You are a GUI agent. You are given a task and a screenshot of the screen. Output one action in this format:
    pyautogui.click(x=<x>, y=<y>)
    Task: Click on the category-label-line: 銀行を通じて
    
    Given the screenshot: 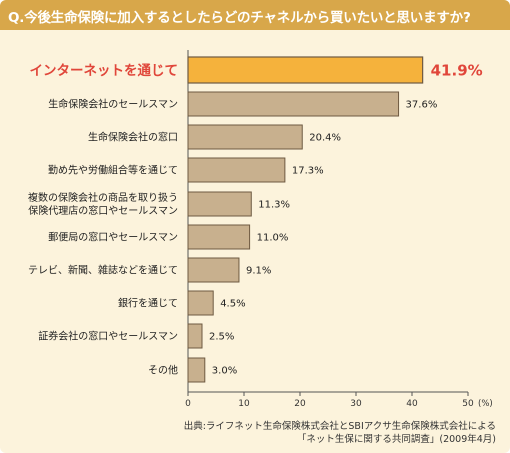 What is the action you would take?
    pyautogui.click(x=148, y=303)
    